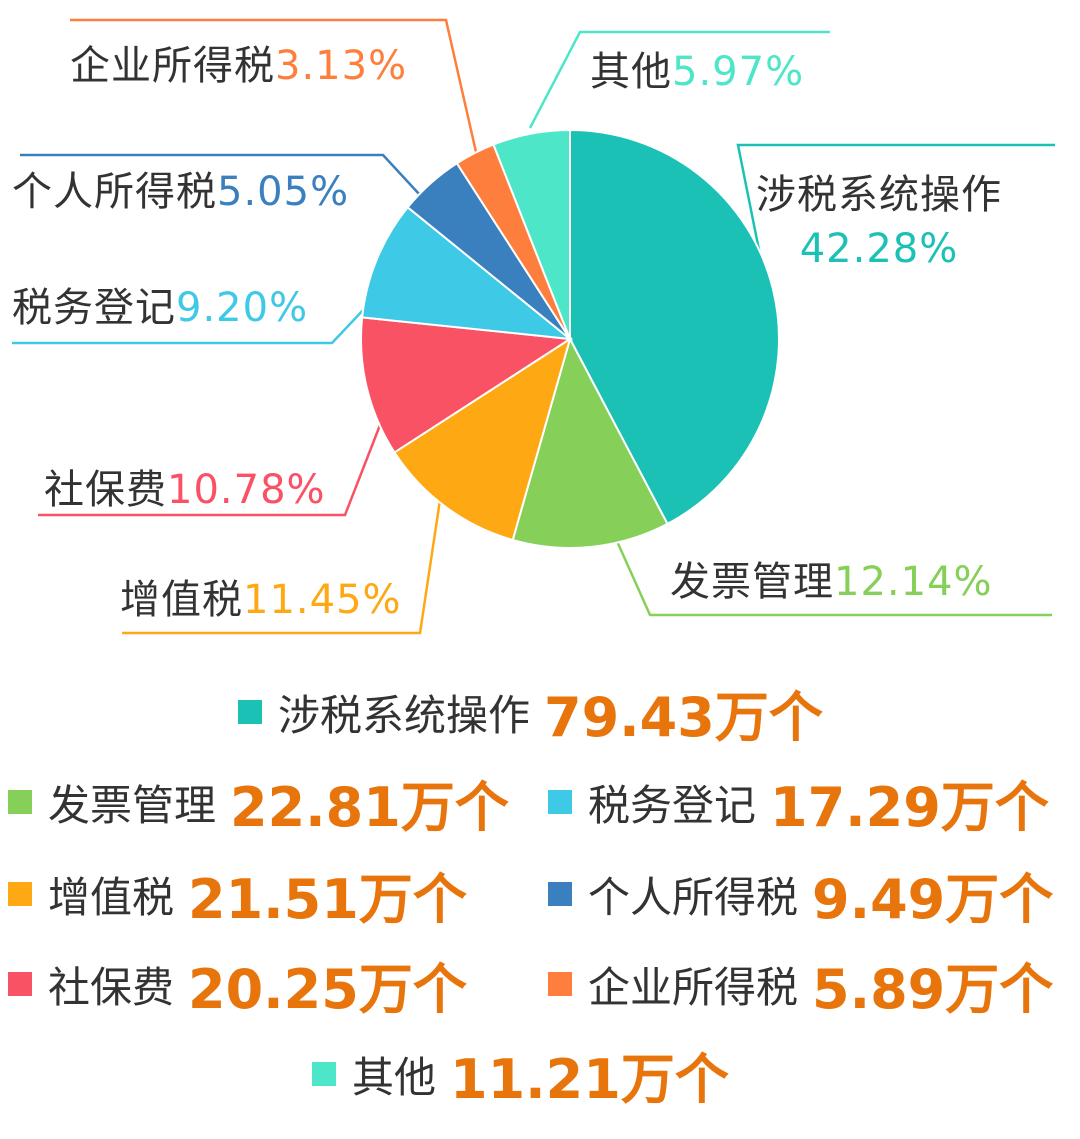 This screenshot has width=1080, height=1139. I want to click on slice-label-name: 企业所得税, so click(172, 66).